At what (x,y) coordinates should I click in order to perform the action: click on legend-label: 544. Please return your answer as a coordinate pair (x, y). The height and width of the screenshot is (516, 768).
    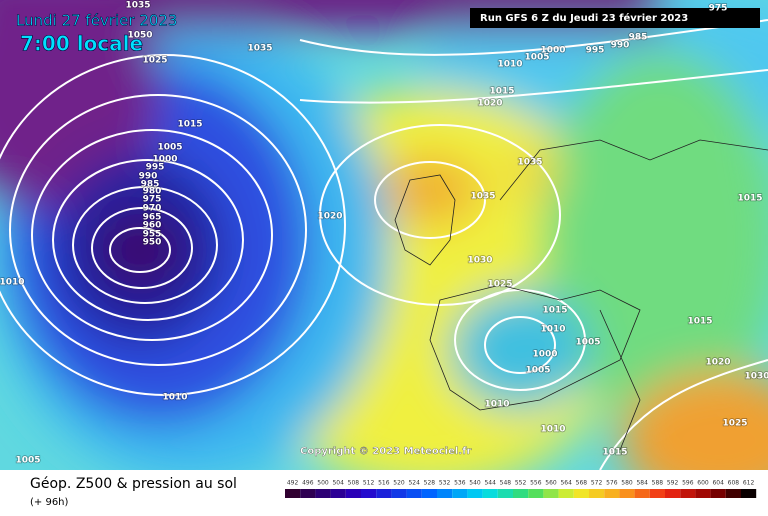
    Looking at the image, I should click on (490, 483).